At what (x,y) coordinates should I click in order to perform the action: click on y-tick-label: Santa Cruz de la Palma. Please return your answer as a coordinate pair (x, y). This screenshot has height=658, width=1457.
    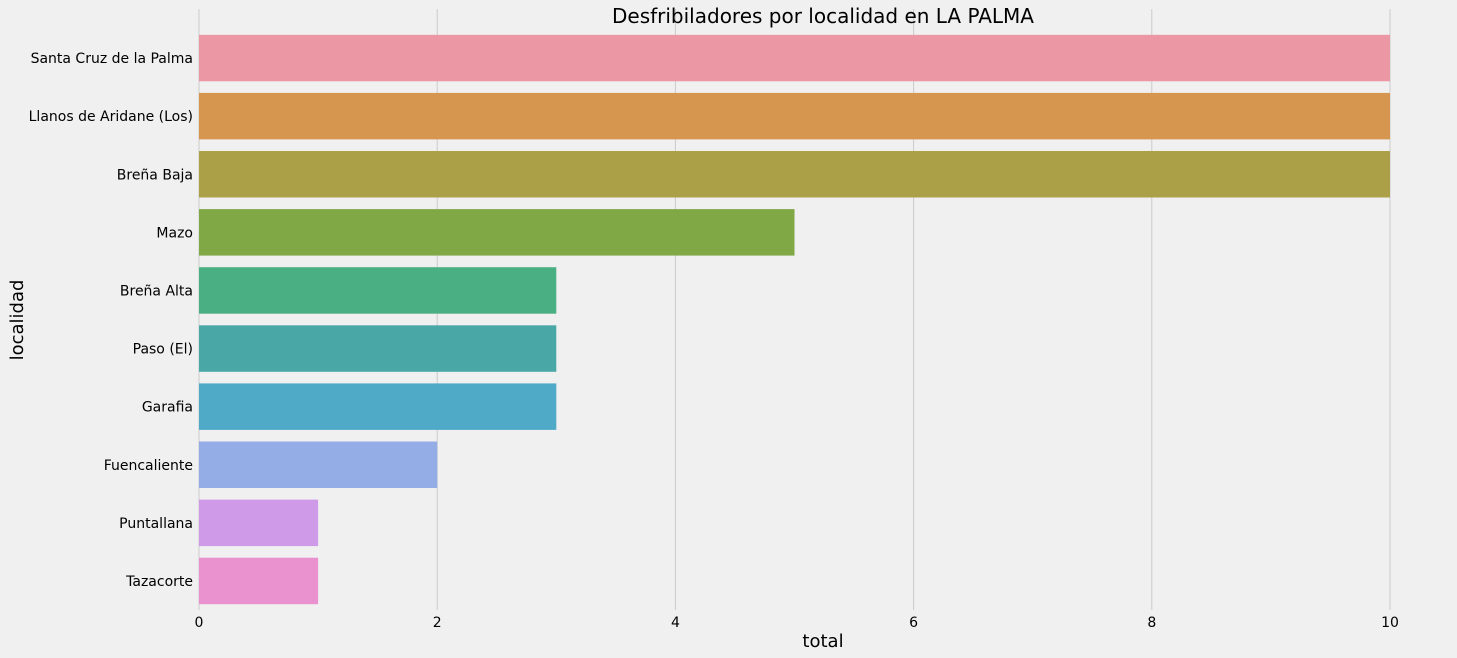
    Looking at the image, I should click on (112, 59).